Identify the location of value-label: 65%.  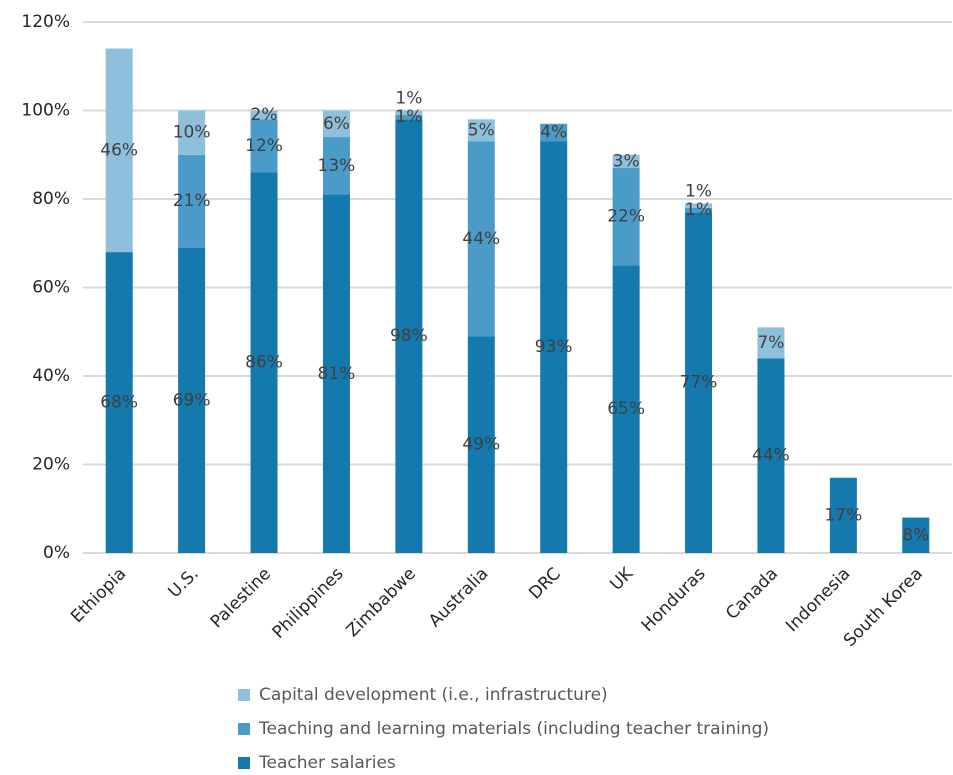
(626, 409).